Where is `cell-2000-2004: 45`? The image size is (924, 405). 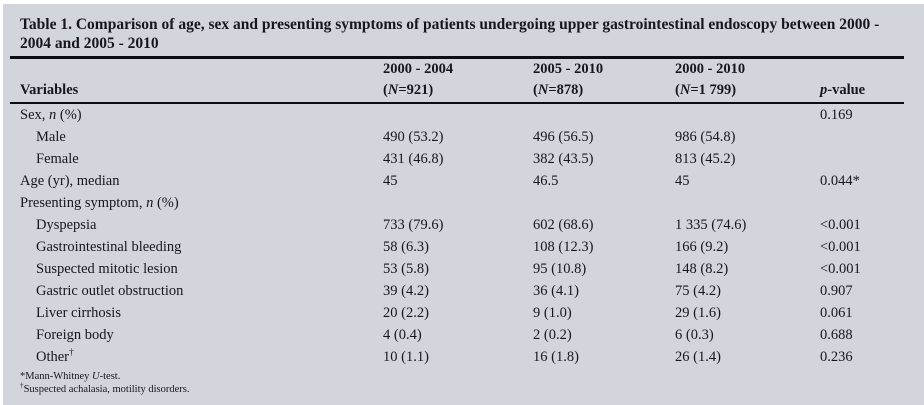
cell-2000-2004: 45 is located at coordinates (390, 181).